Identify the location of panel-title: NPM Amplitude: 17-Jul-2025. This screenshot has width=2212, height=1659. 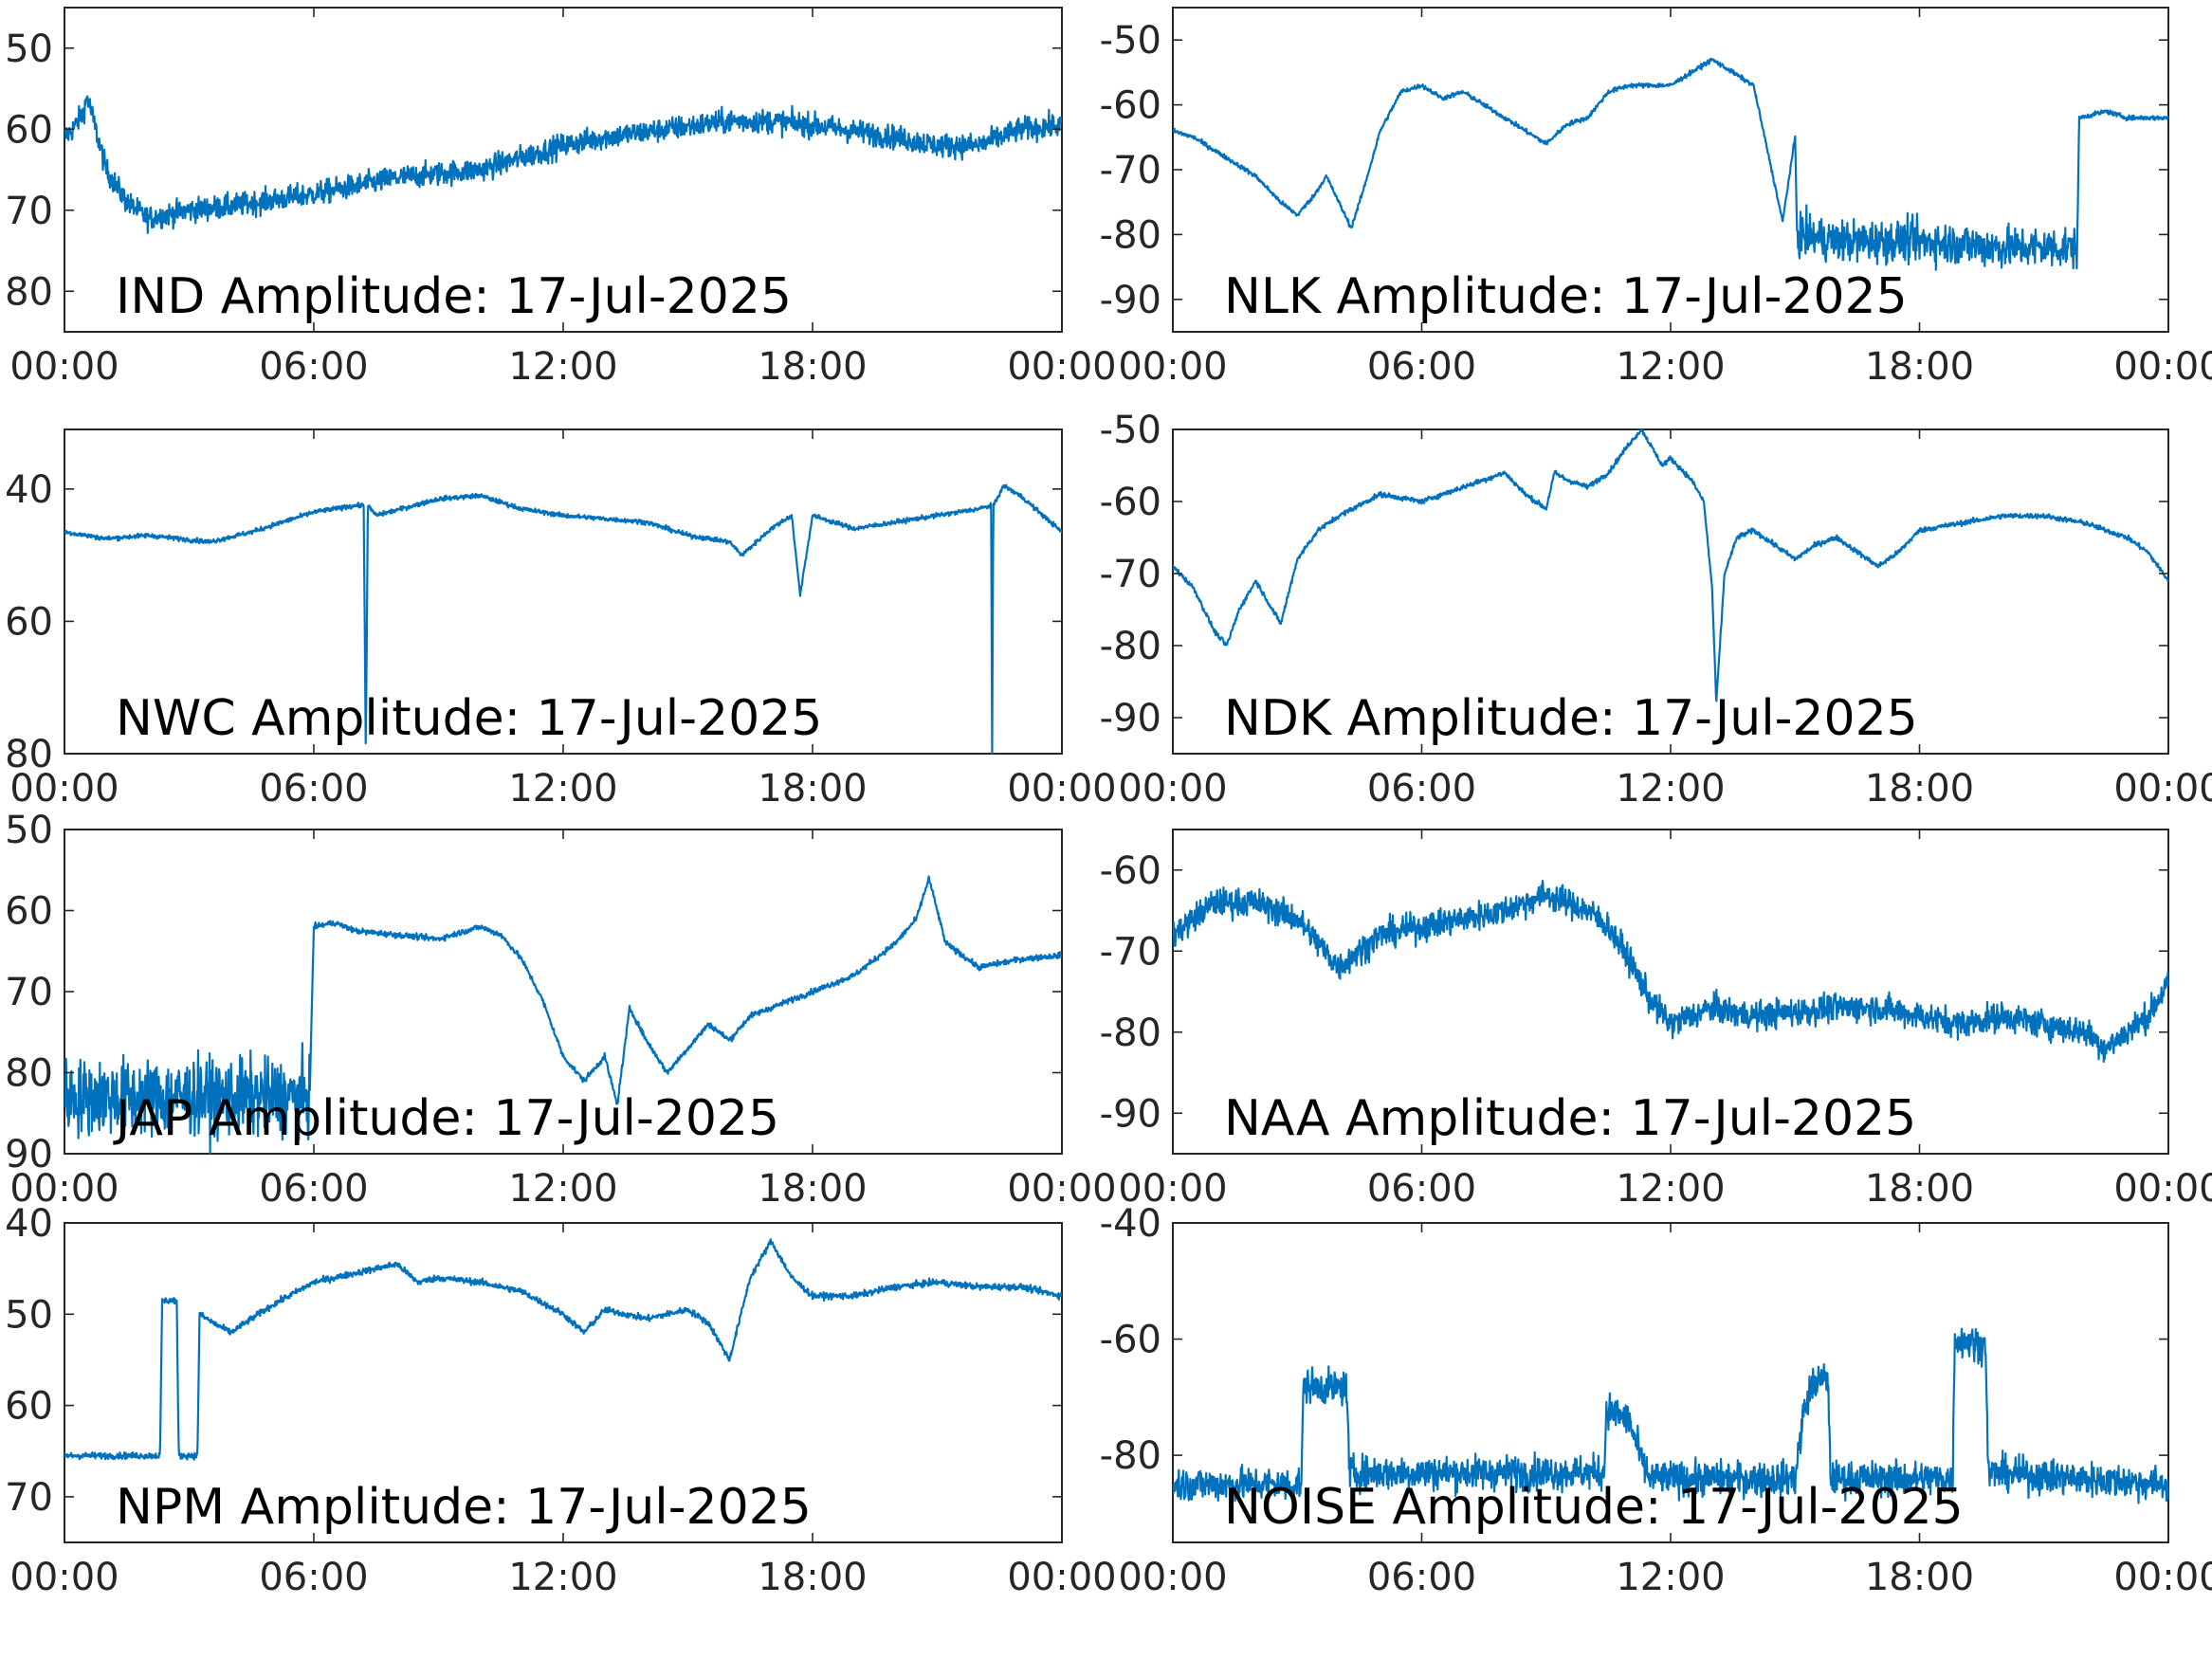
(464, 1507).